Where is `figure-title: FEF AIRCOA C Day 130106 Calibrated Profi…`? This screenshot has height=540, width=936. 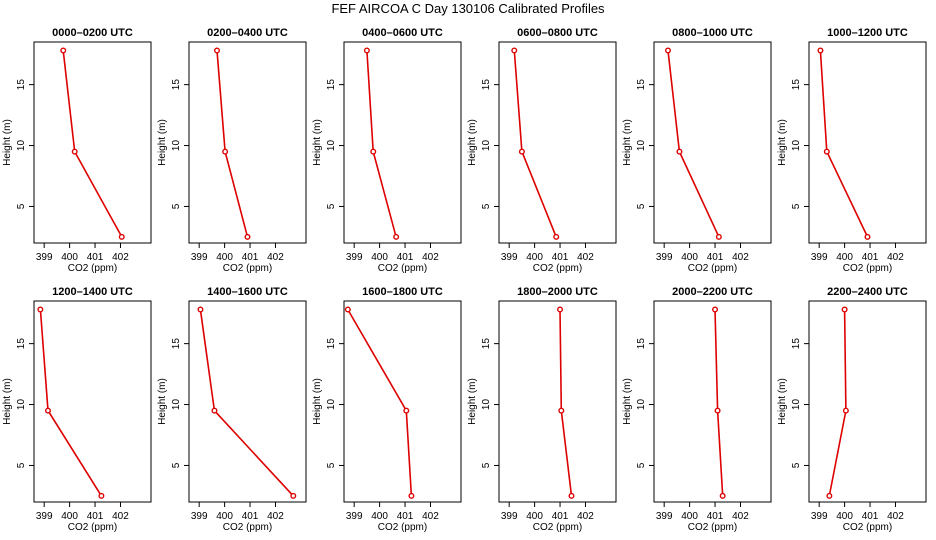
figure-title: FEF AIRCOA C Day 130106 Calibrated Profi… is located at coordinates (468, 8).